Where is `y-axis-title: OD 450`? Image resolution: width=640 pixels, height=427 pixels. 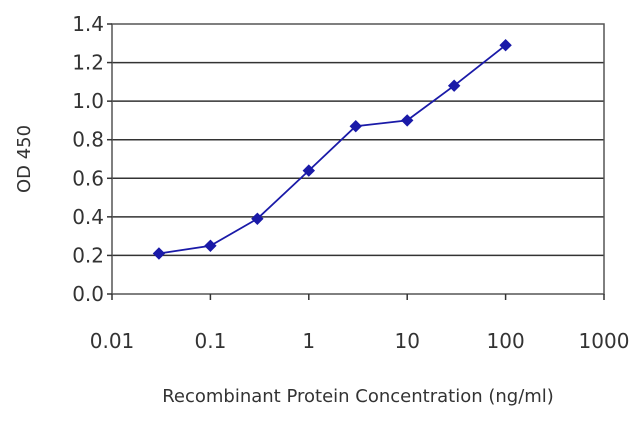
y-axis-title: OD 450 is located at coordinates (24, 159).